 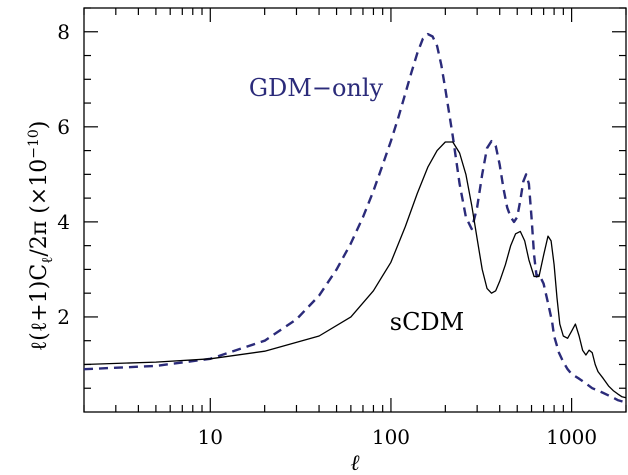 What do you see at coordinates (39, 125) in the screenshot?
I see `y-axis-title-close: )` at bounding box center [39, 125].